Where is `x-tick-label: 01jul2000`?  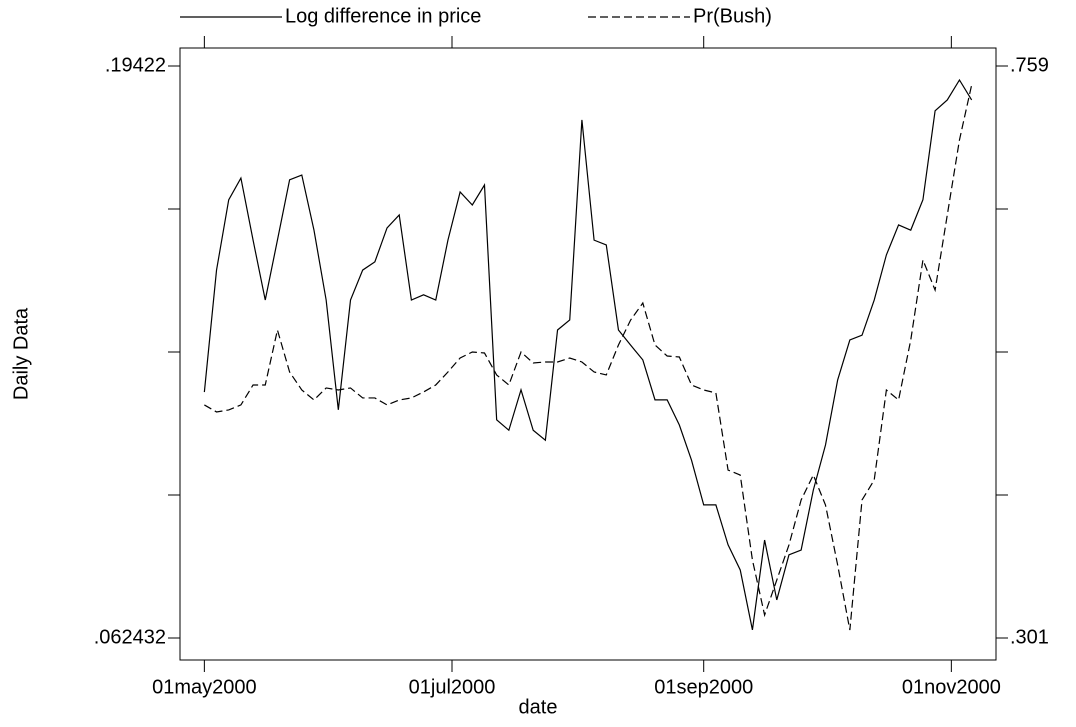
x-tick-label: 01jul2000 is located at coordinates (452, 687).